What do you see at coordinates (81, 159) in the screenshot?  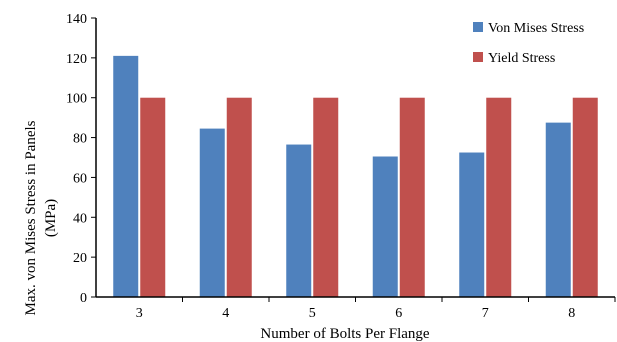 I see `y-ticks-group: 0 20 40 60 80 100 120 140` at bounding box center [81, 159].